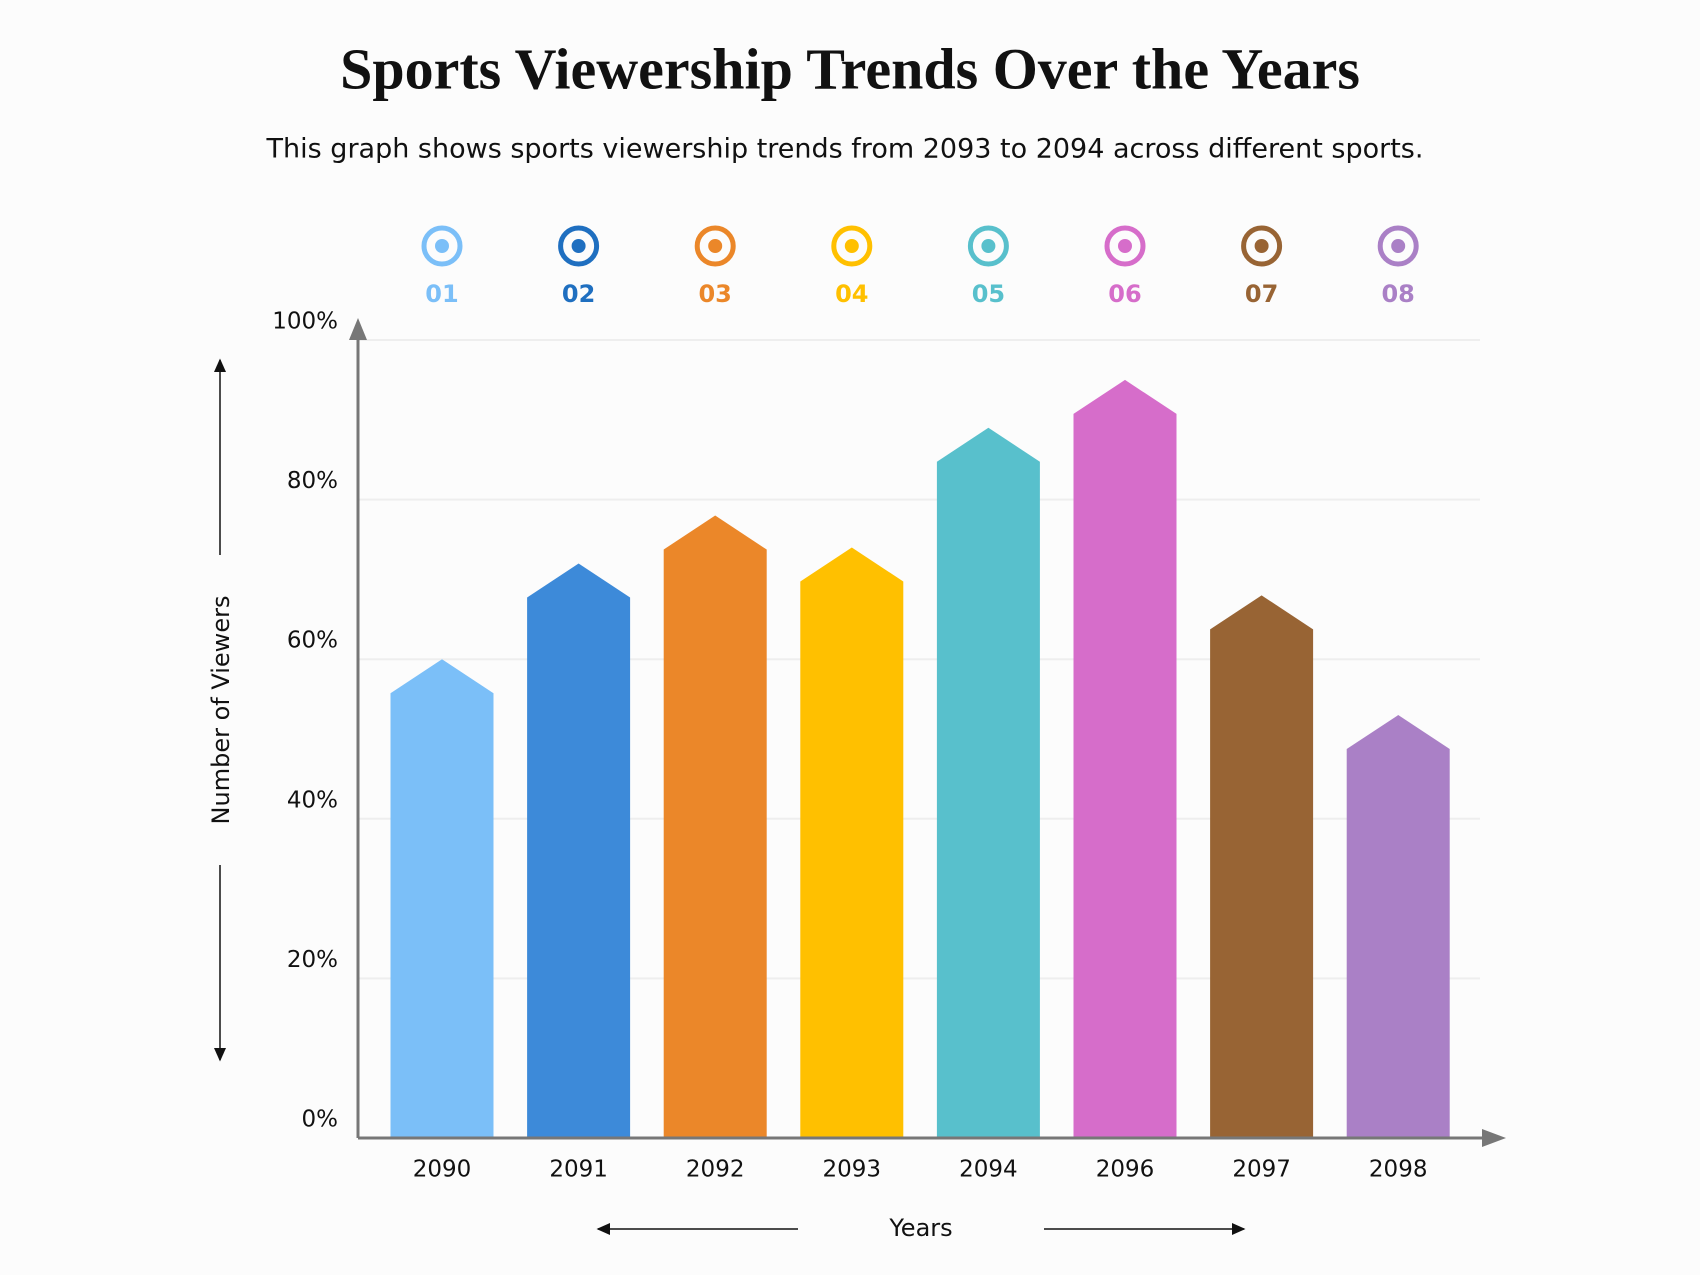 This screenshot has height=1275, width=1700. I want to click on x-tick-label: 2096, so click(1125, 1170).